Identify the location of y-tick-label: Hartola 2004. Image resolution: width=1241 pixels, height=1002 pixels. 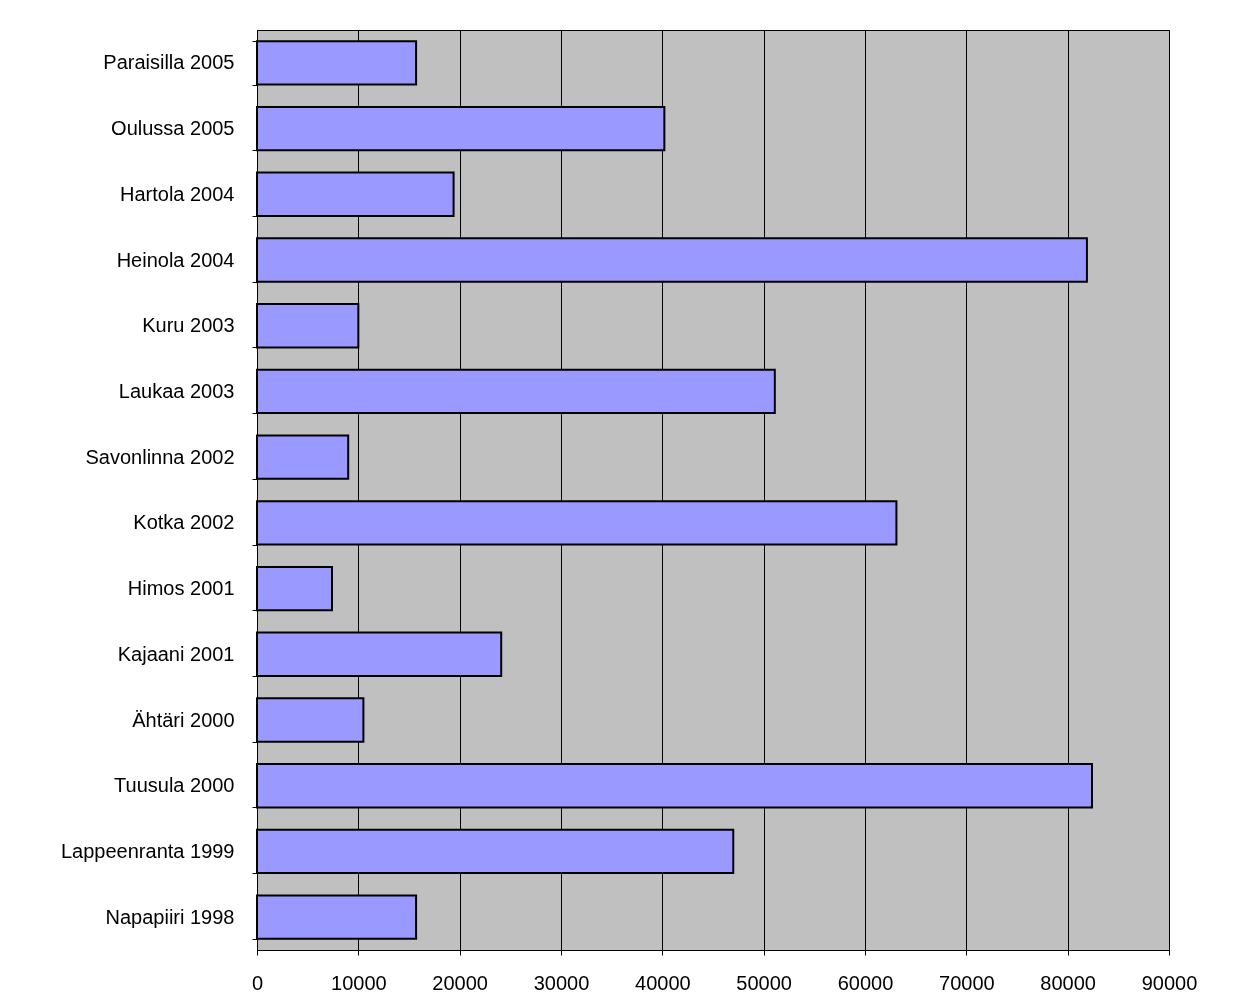
(177, 193).